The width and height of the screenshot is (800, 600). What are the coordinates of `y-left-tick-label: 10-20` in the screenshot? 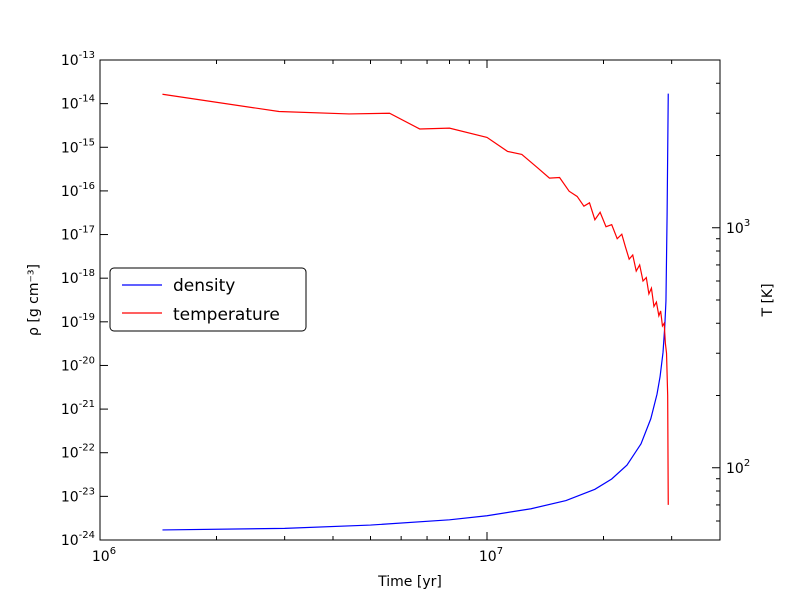 It's located at (78, 364).